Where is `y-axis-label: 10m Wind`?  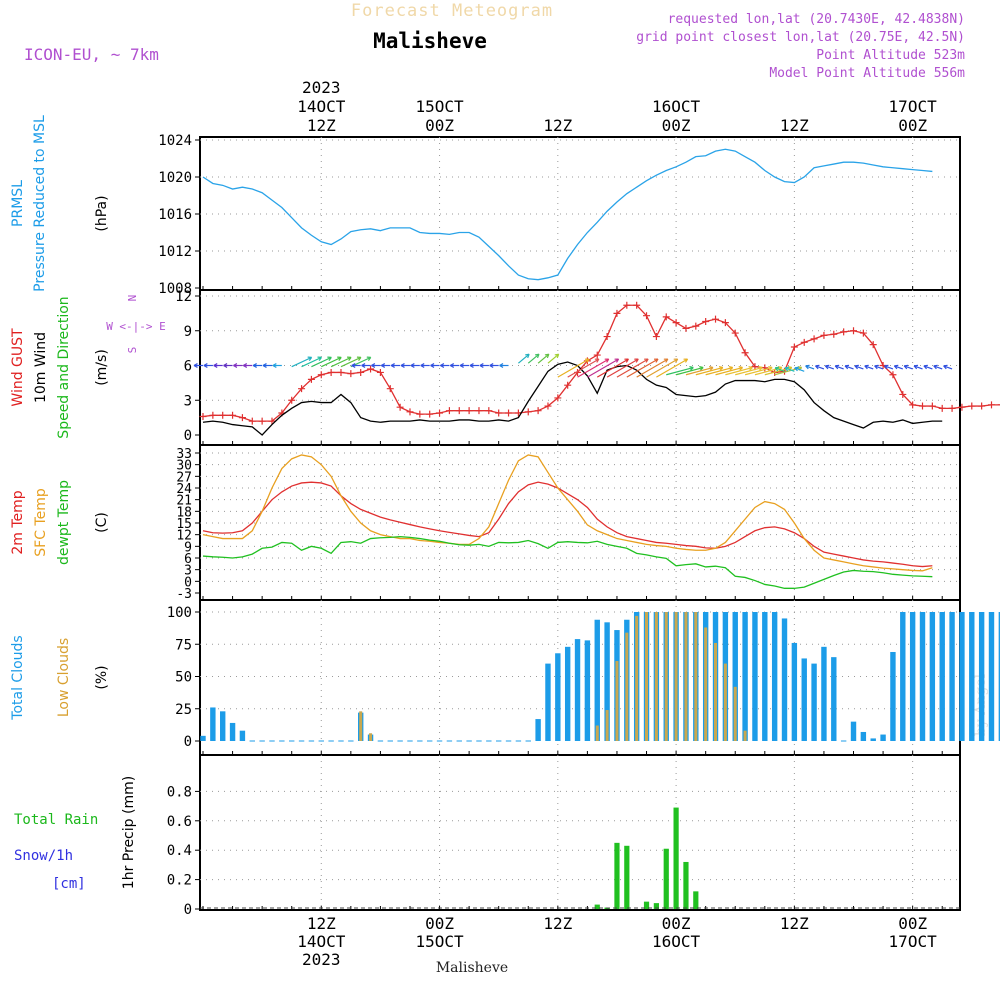
y-axis-label: 10m Wind is located at coordinates (41, 367).